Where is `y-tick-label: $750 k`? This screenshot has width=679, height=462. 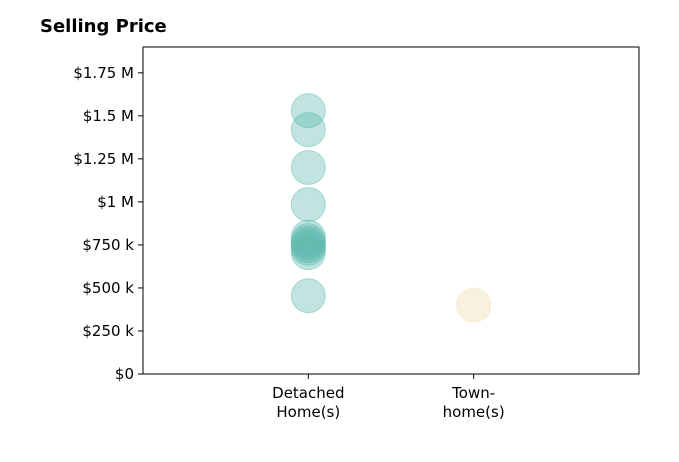 y-tick-label: $750 k is located at coordinates (108, 245).